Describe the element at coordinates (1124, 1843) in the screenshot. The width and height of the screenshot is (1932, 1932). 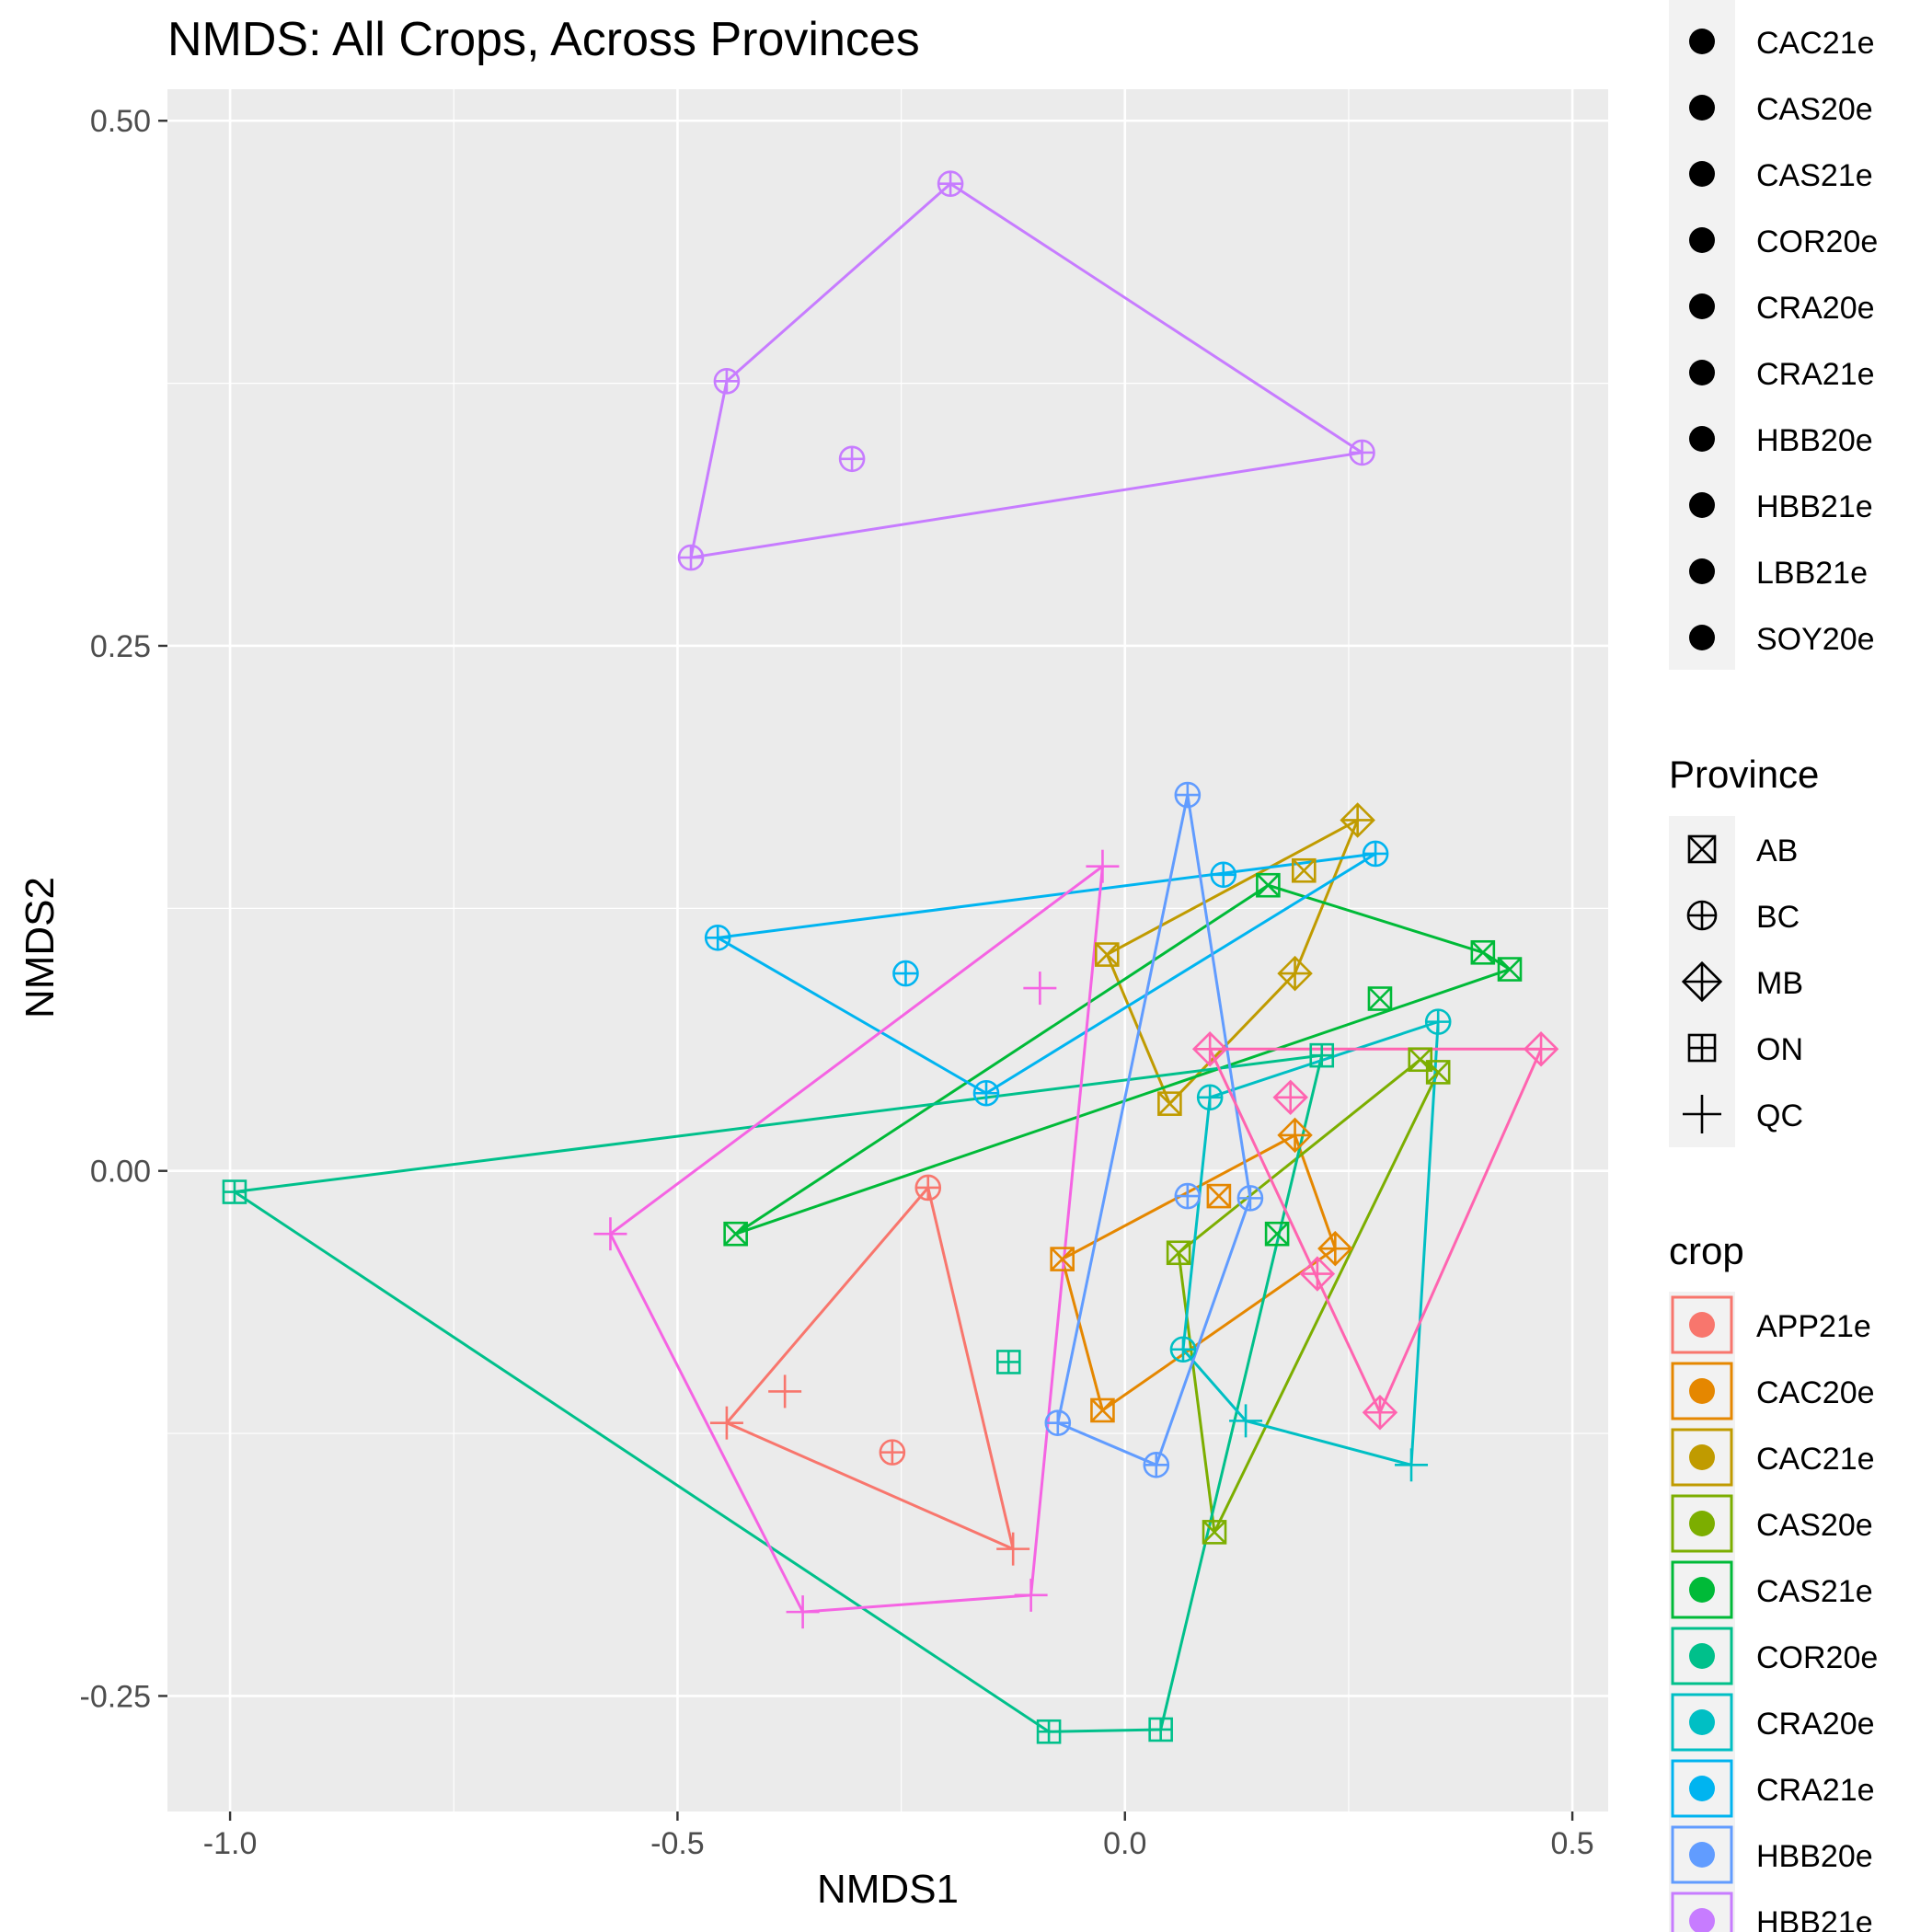
I see `x-tick-label: 0.0` at that location.